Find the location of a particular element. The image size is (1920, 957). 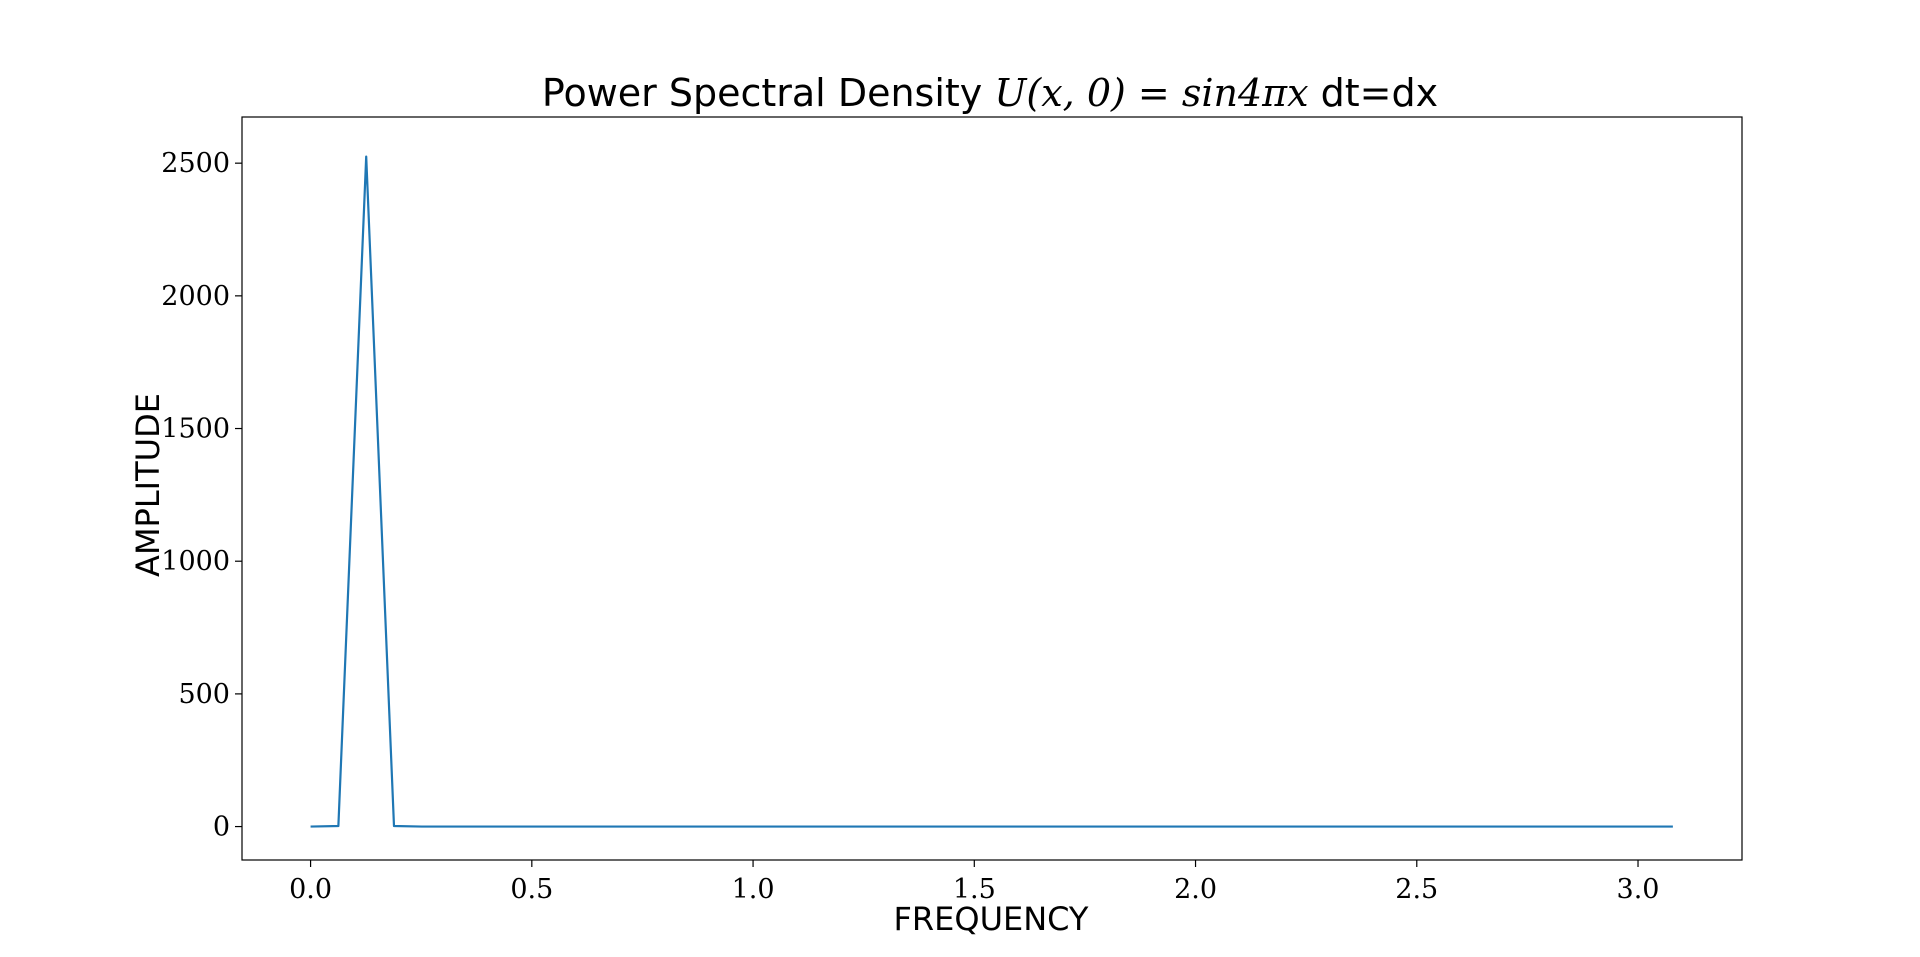

x-tick-label: 2.5 is located at coordinates (1416, 889).